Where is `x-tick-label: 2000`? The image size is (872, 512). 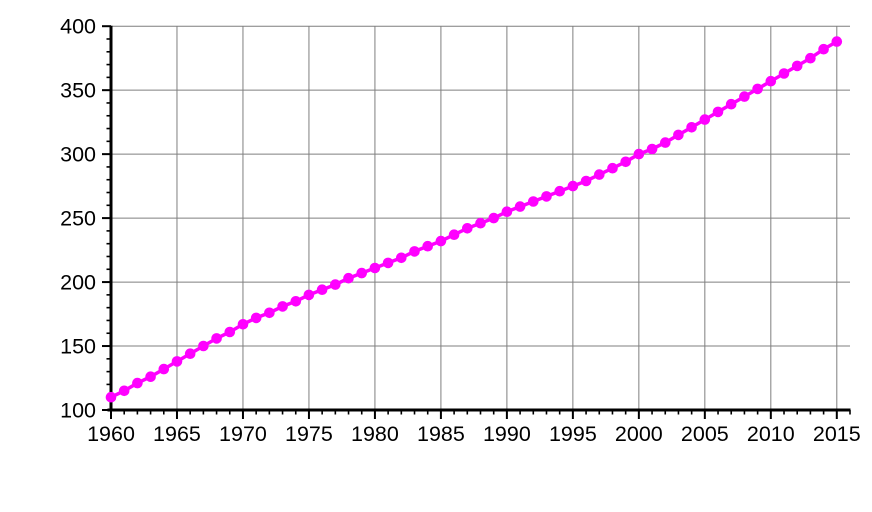
x-tick-label: 2000 is located at coordinates (639, 434).